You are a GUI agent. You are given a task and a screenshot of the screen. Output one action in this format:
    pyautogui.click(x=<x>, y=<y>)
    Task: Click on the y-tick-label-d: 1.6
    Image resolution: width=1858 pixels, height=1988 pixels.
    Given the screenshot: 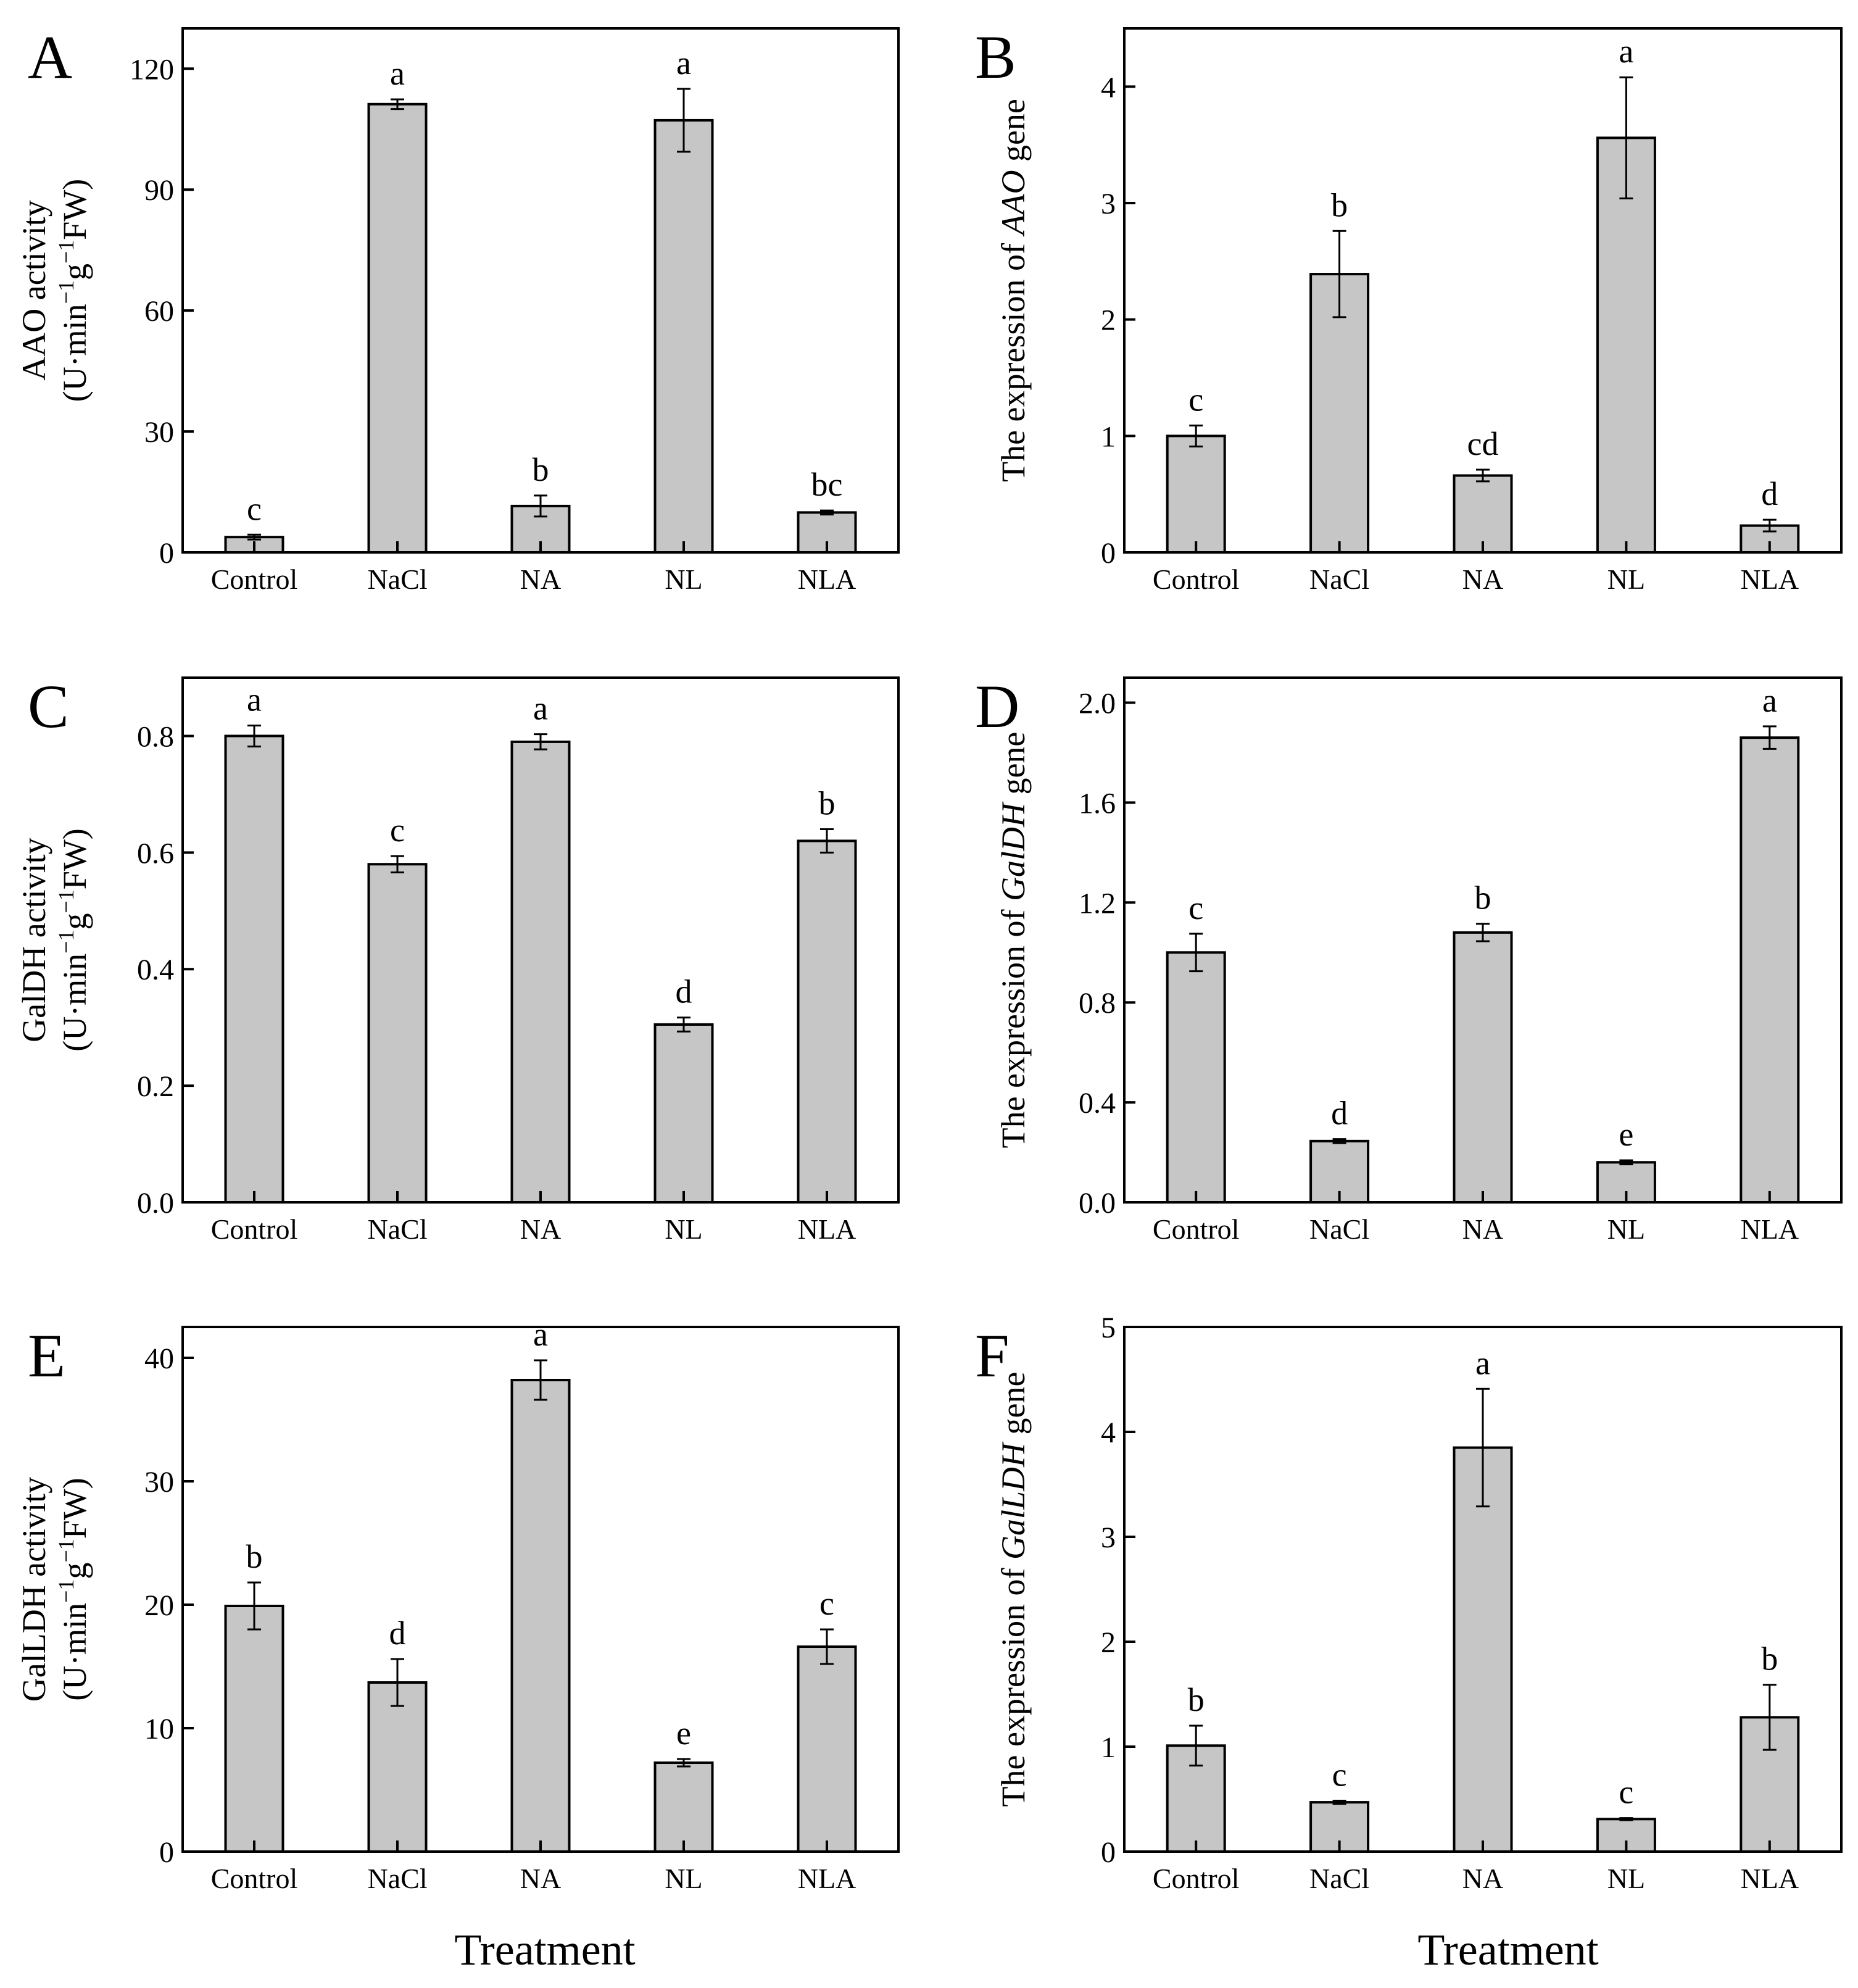 What is the action you would take?
    pyautogui.click(x=1097, y=803)
    